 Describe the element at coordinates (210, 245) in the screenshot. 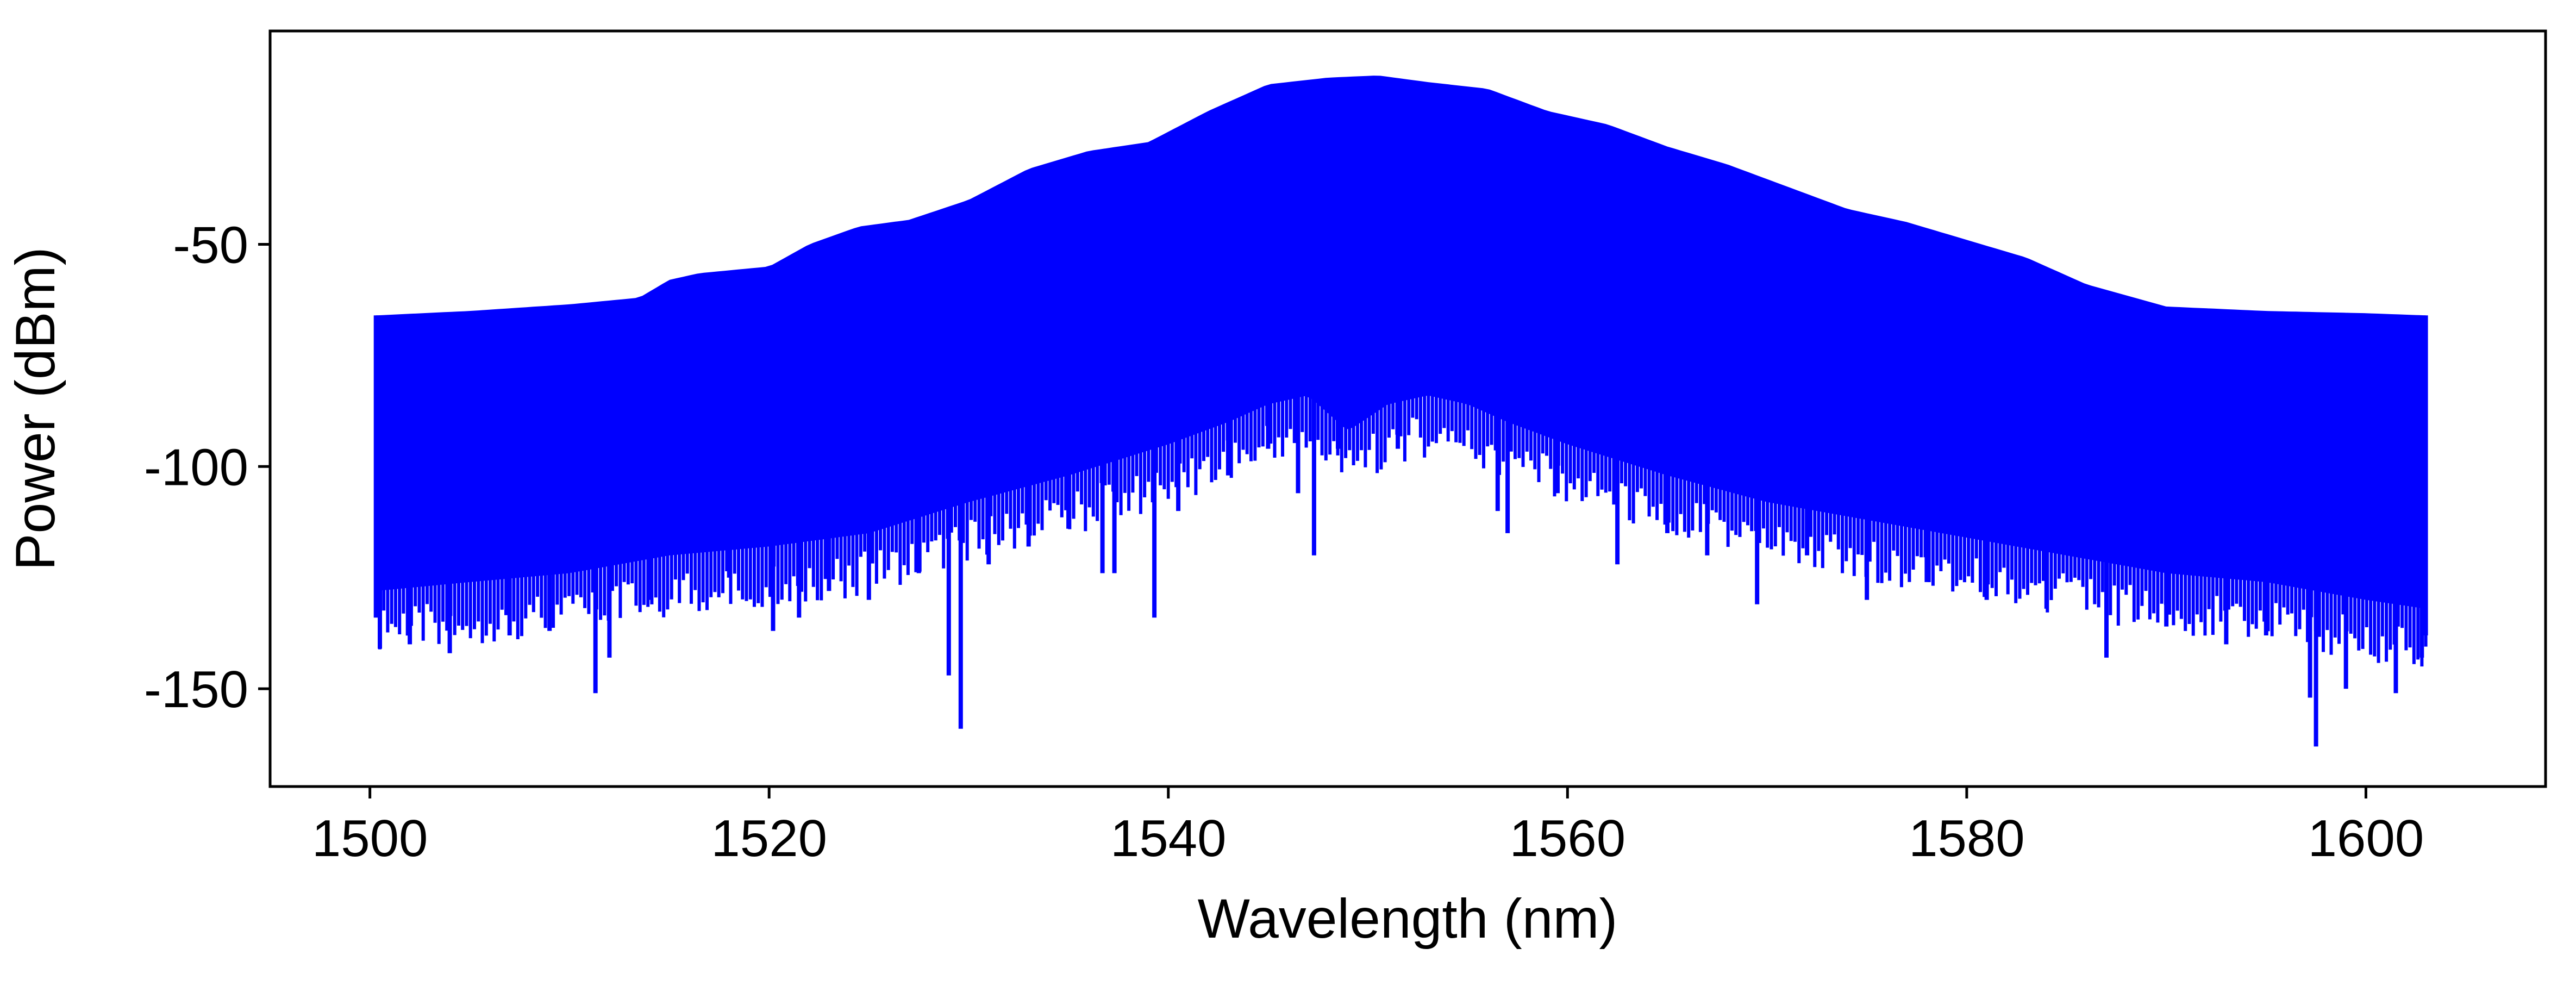

I see `y-tick-label: -50` at that location.